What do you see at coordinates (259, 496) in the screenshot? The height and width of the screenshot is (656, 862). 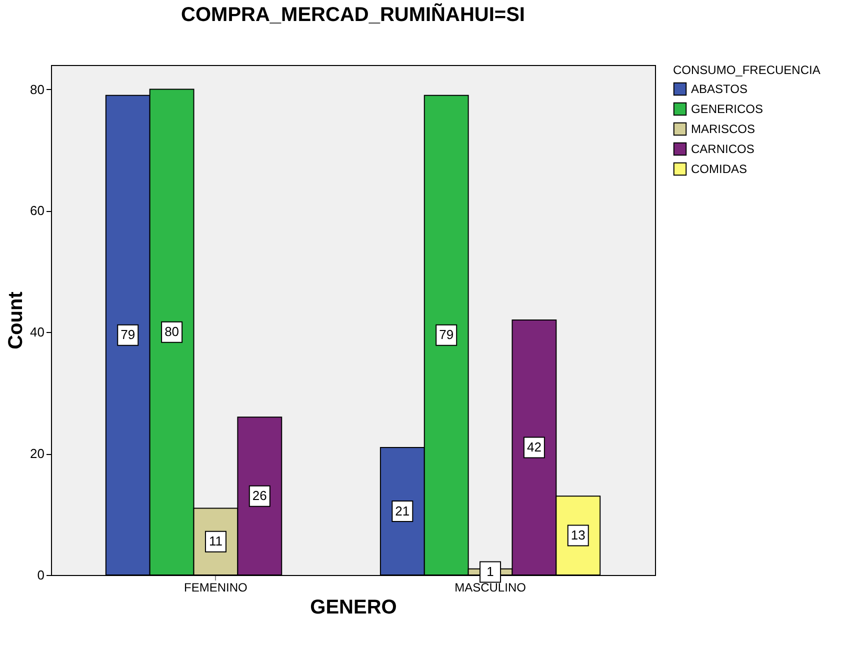 I see `data-label: 26` at bounding box center [259, 496].